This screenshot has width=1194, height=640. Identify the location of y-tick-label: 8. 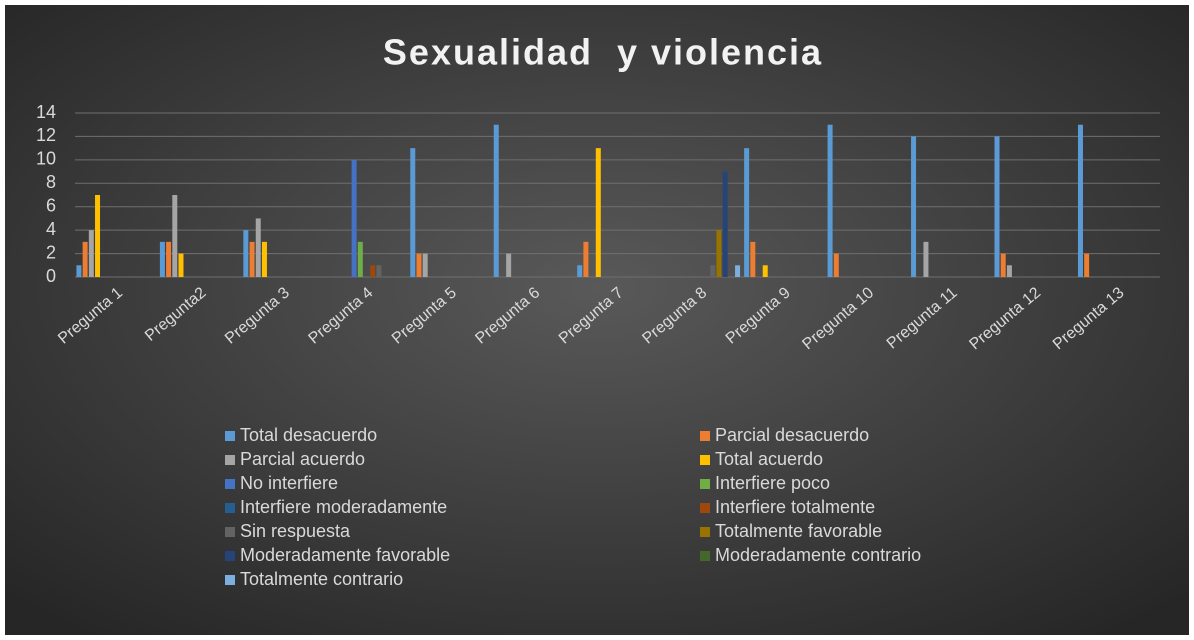
(51, 182).